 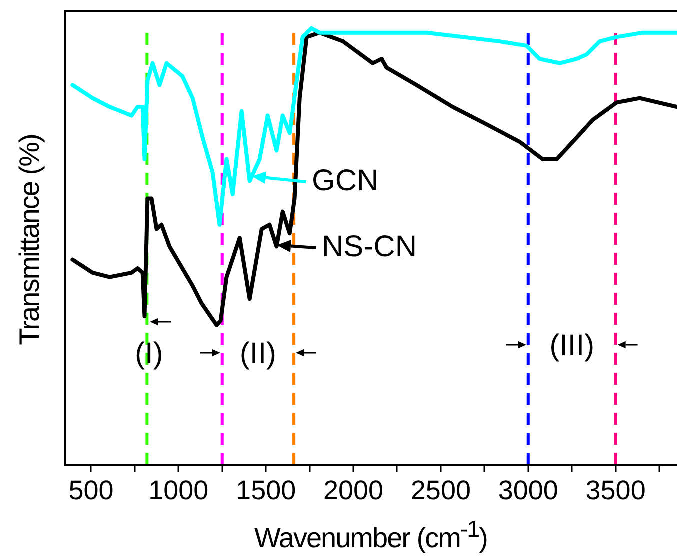 I want to click on x-tick-label: 1000, so click(x=178, y=491).